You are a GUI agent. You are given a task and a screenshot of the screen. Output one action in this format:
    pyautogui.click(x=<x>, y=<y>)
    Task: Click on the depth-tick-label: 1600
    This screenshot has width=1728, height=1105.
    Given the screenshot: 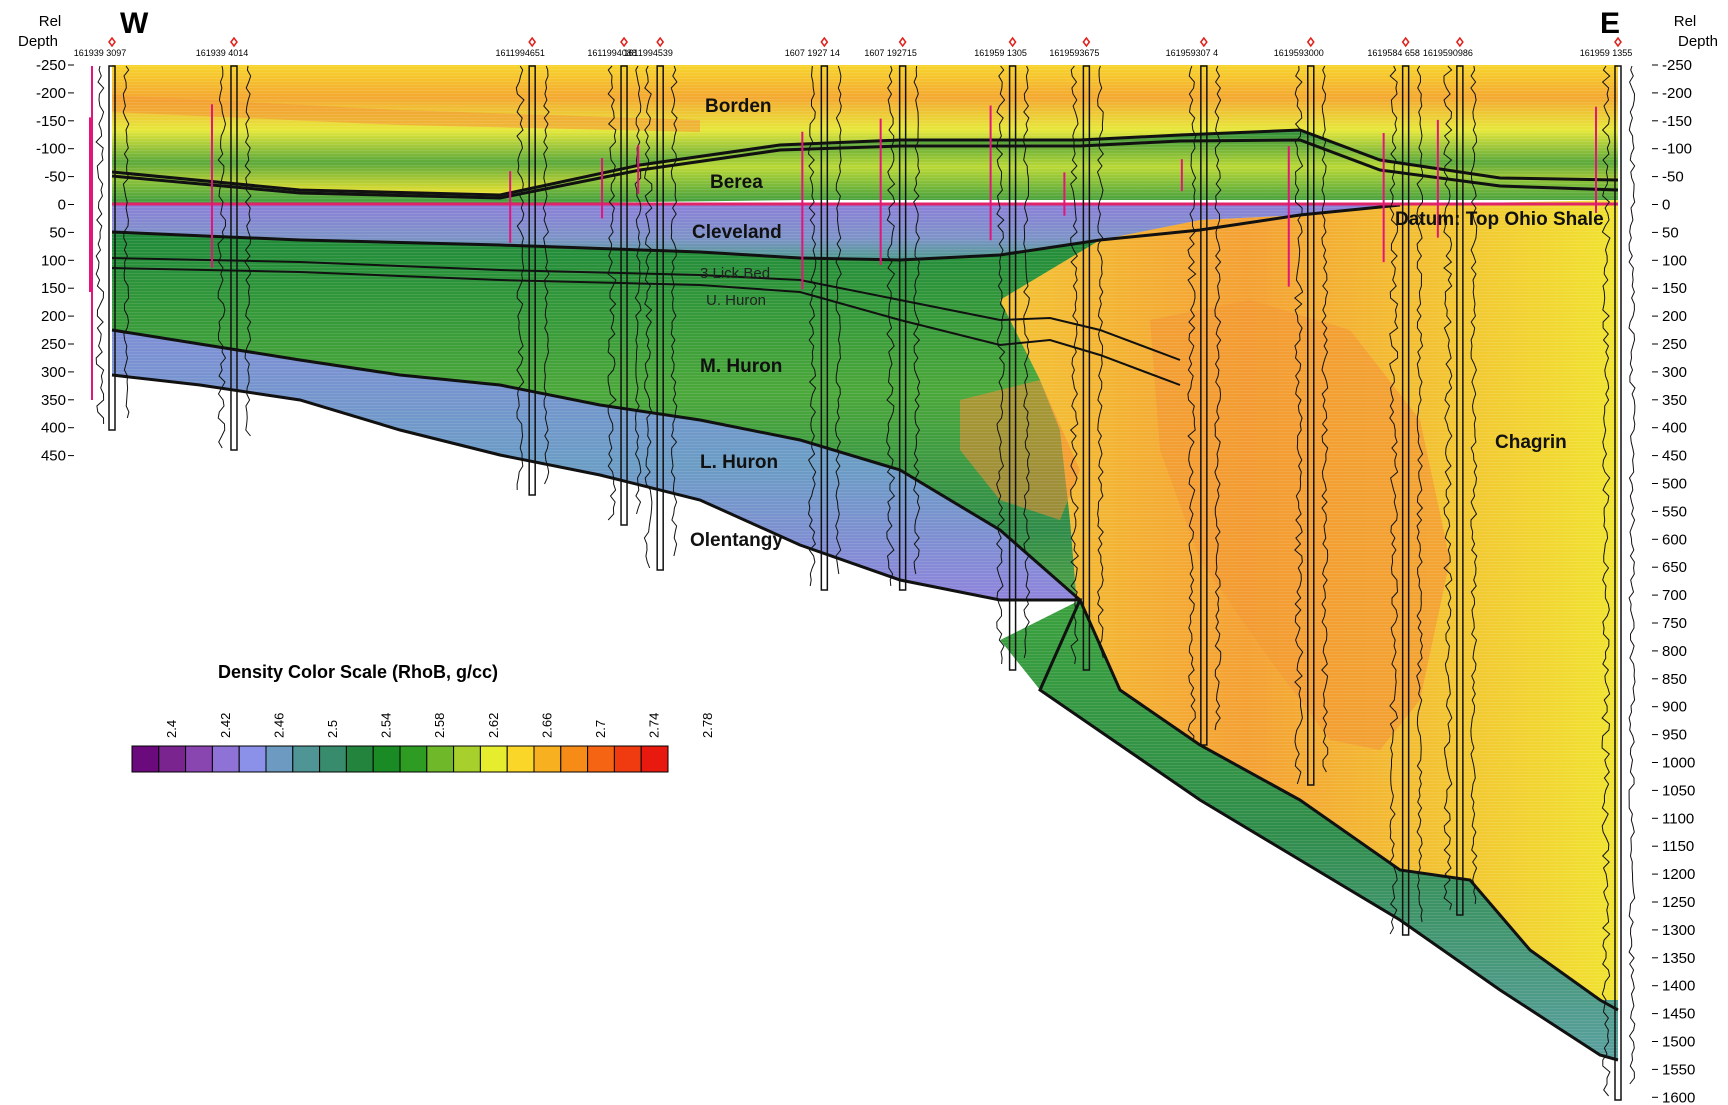 What is the action you would take?
    pyautogui.click(x=1678, y=1097)
    